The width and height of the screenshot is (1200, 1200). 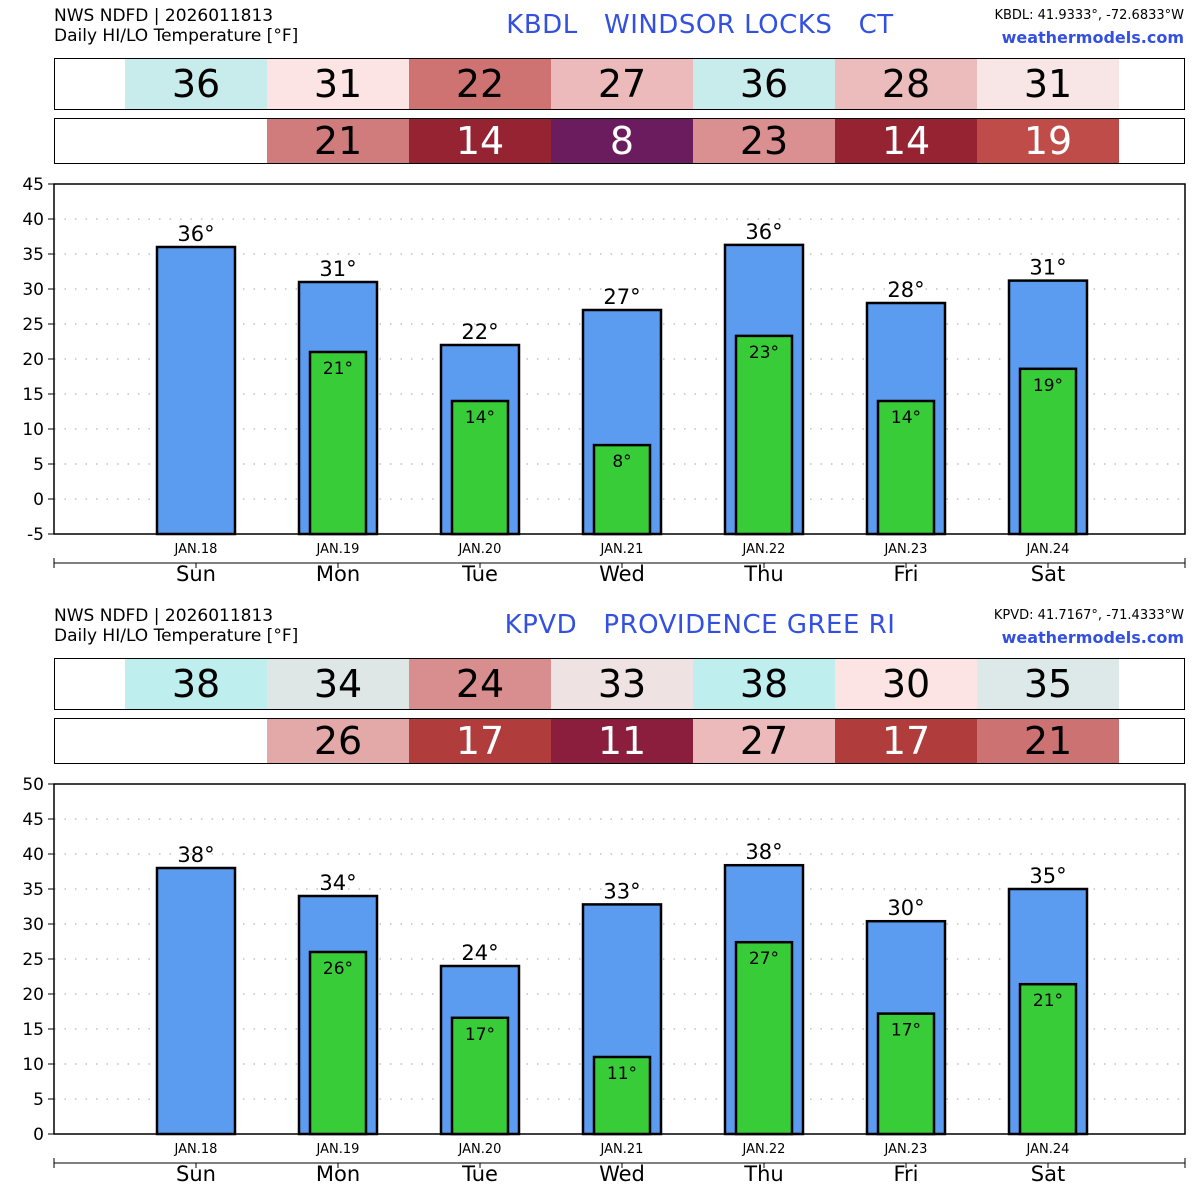 What do you see at coordinates (700, 625) in the screenshot?
I see `station-title: KPVD PROVIDENCE GREE RI` at bounding box center [700, 625].